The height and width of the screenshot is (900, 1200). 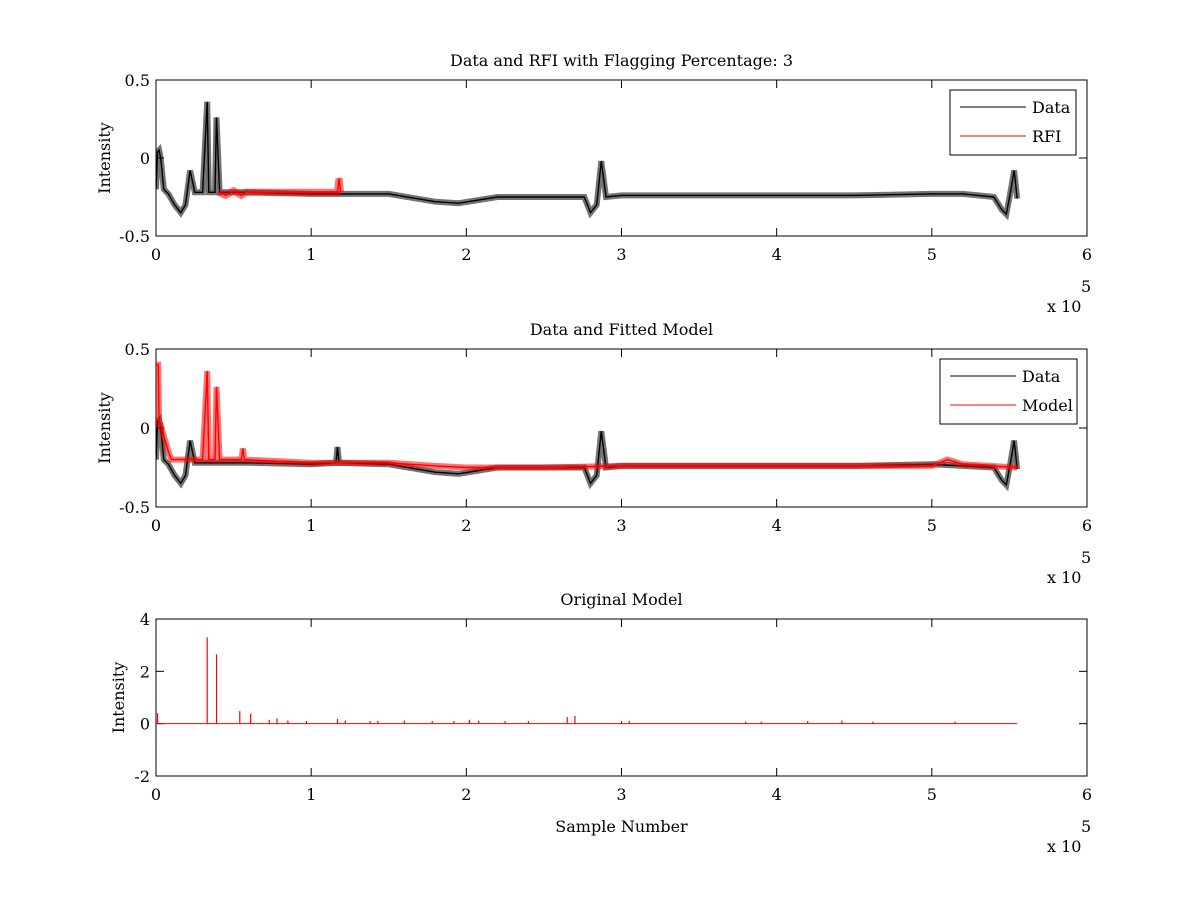 What do you see at coordinates (621, 60) in the screenshot?
I see `chart-title: Data and RFI with Flagging Percentage: 3` at bounding box center [621, 60].